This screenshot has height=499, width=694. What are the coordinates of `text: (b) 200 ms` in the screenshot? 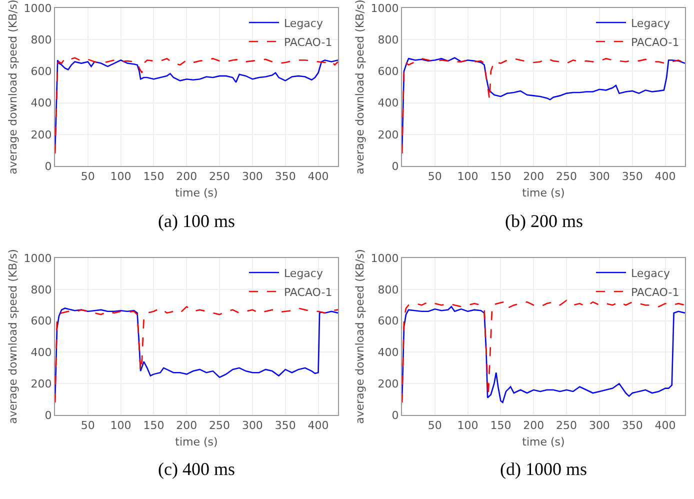 It's located at (544, 221).